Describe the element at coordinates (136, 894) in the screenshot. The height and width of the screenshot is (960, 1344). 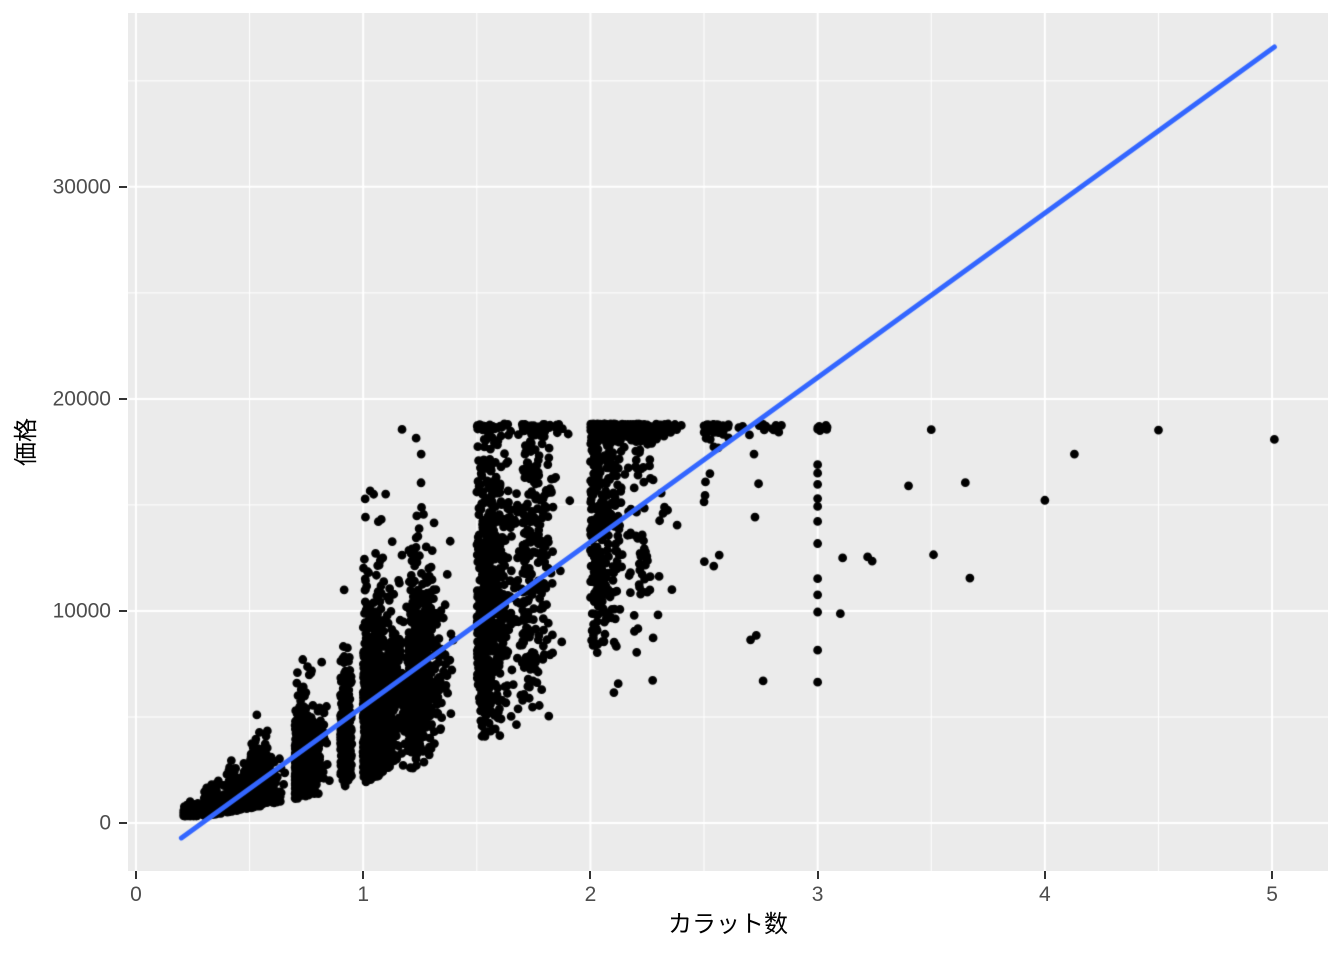
I see `x-axis-tick-label: 0` at that location.